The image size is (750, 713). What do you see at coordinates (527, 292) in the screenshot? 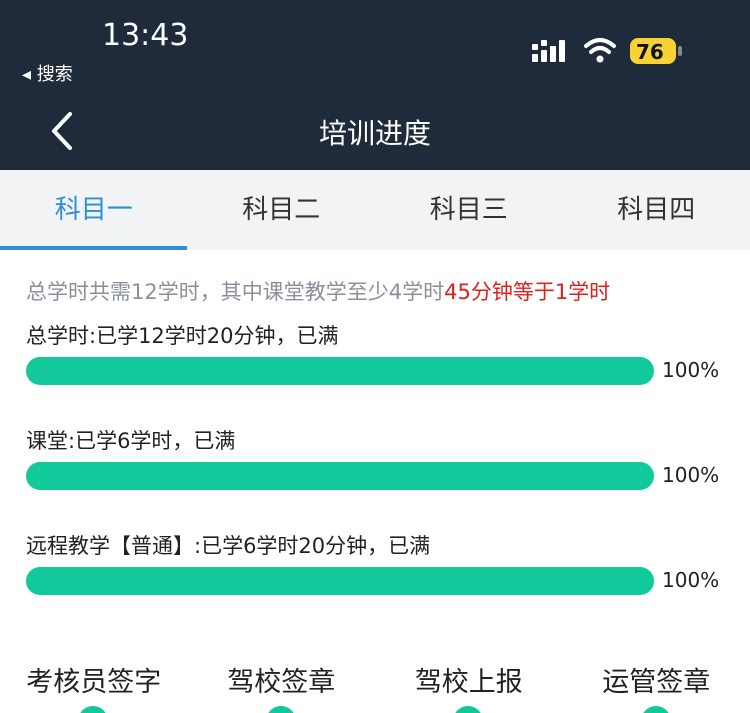
I see `info-highlight: 45分钟等于1学时` at bounding box center [527, 292].